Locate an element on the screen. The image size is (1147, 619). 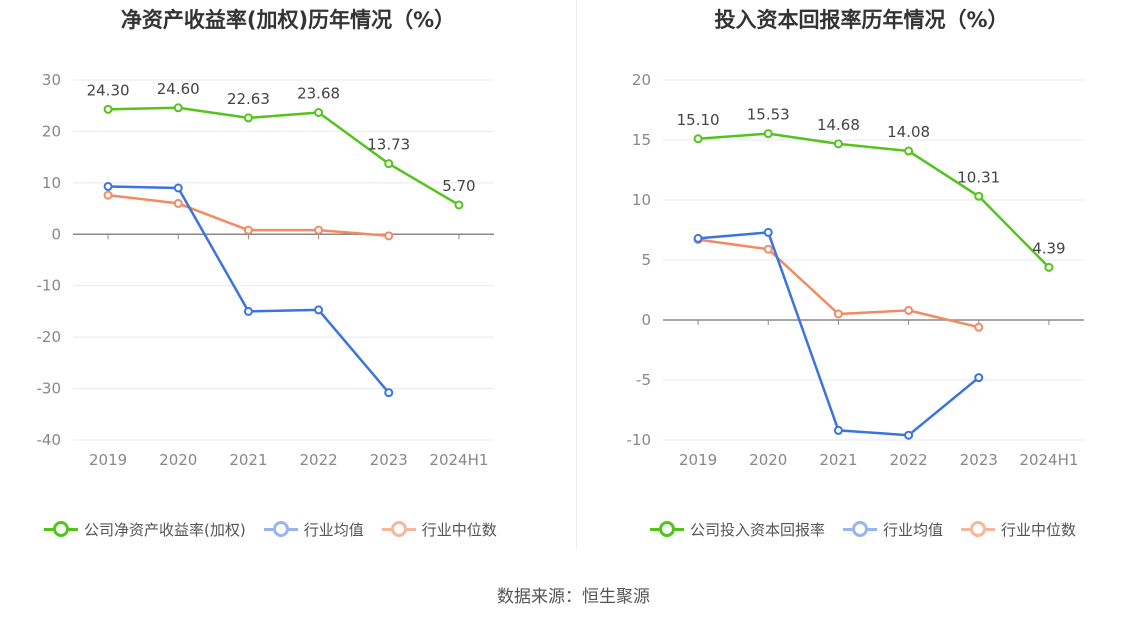
y-tick-label: 5 is located at coordinates (646, 260).